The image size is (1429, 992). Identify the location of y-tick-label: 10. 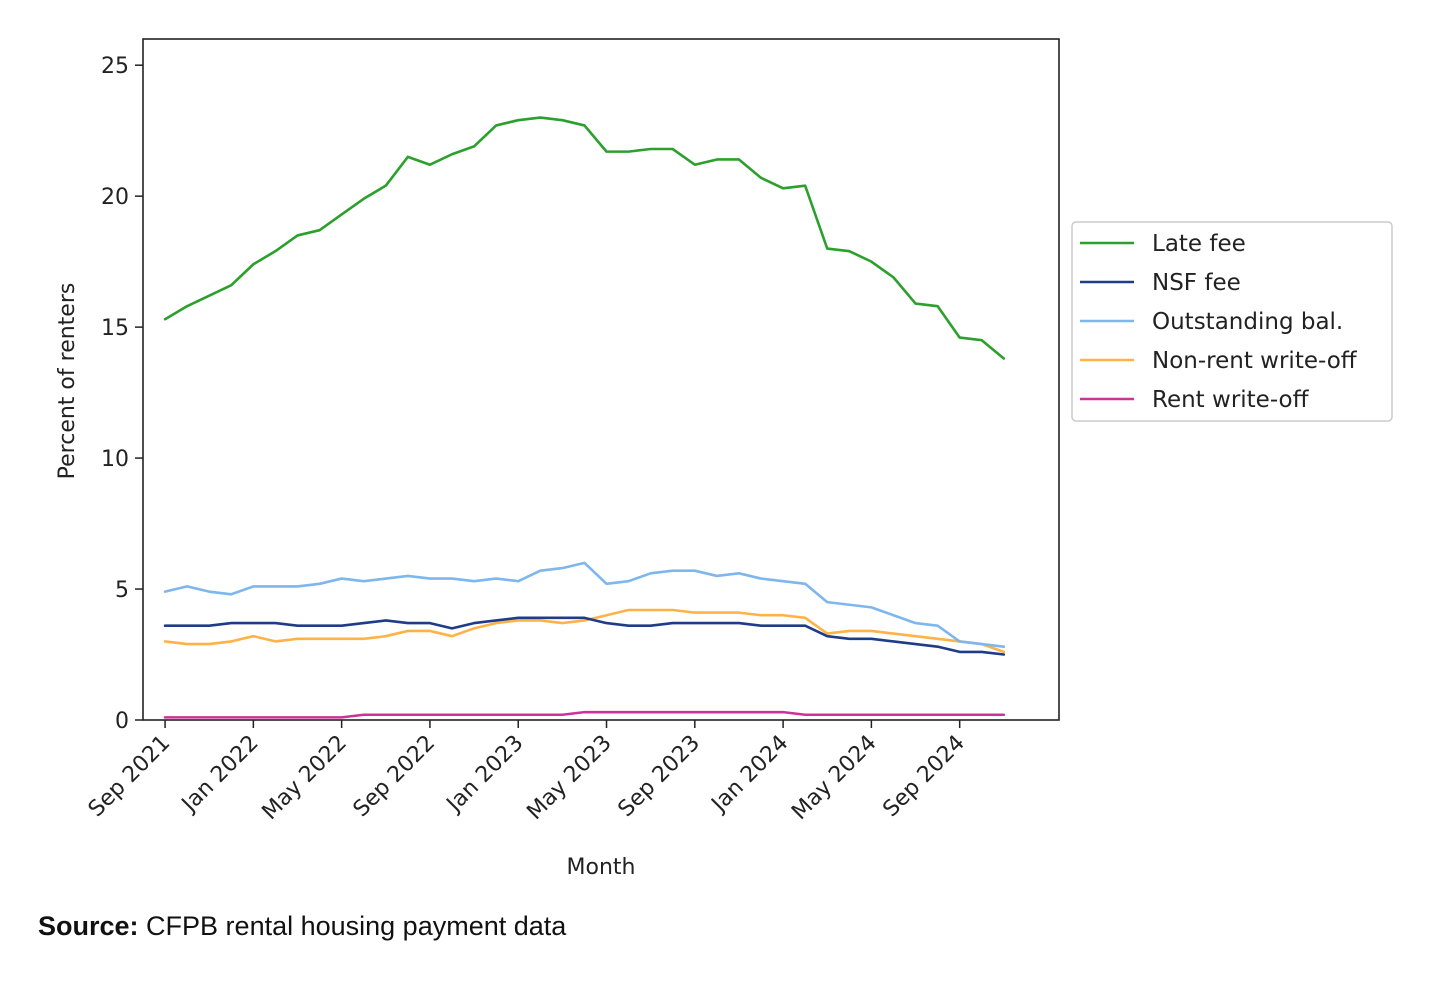
(115, 459).